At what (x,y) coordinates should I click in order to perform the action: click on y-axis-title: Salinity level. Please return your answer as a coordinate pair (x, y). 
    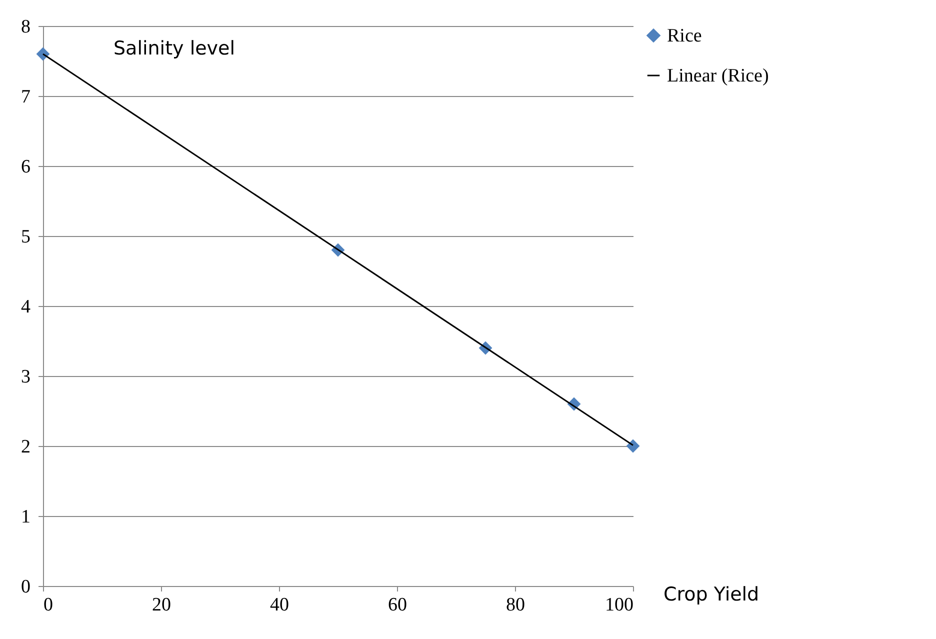
    Looking at the image, I should click on (174, 49).